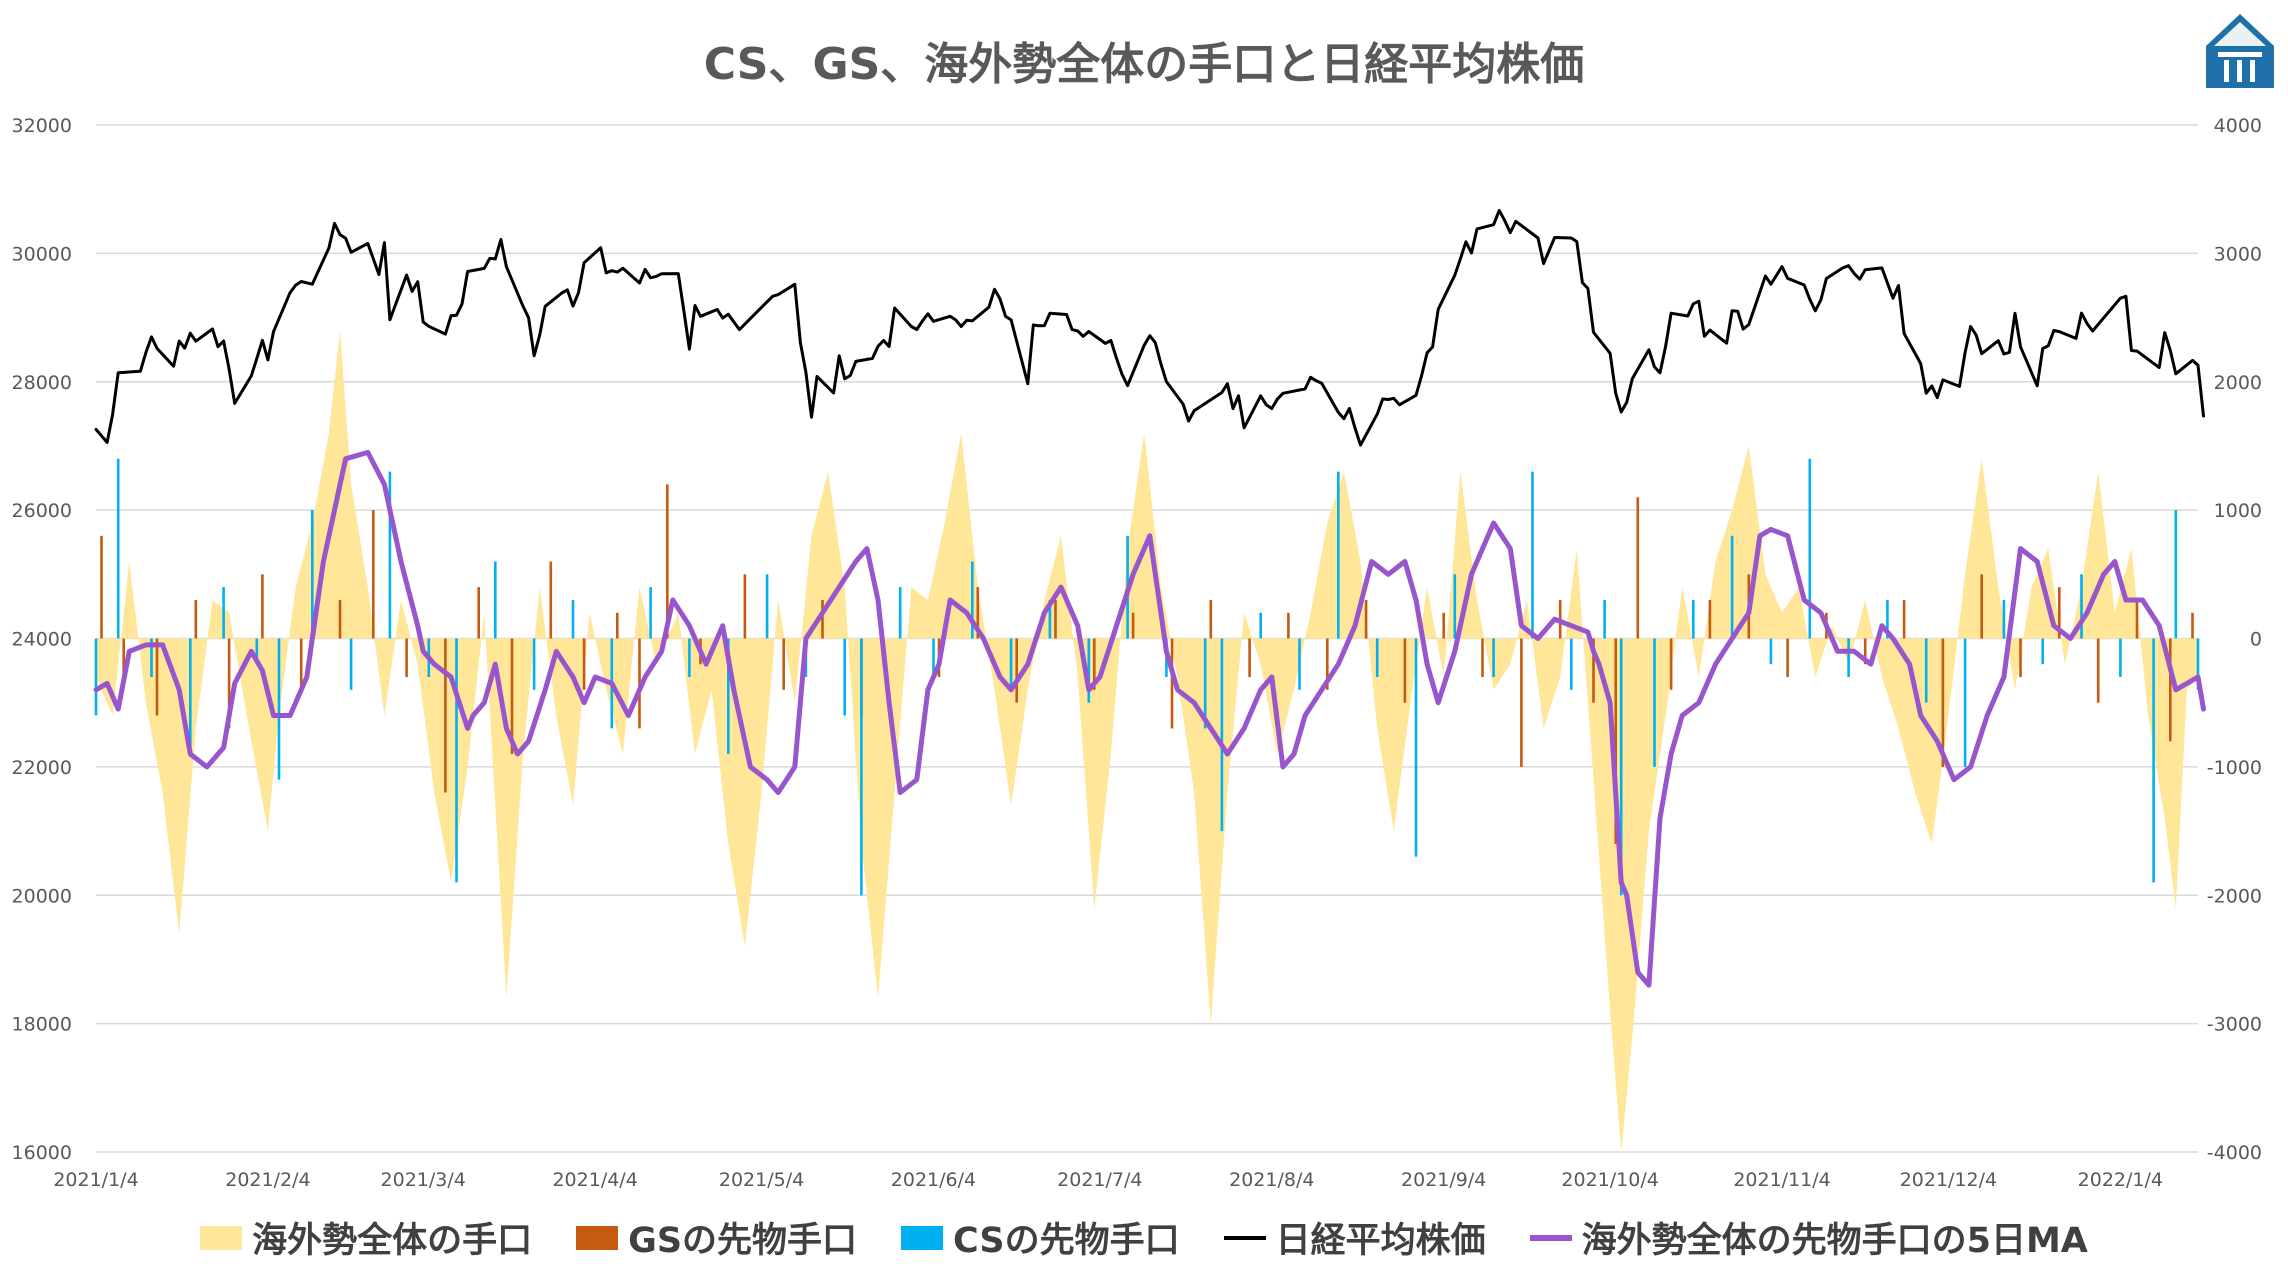  I want to click on x-tick-label: 2021/8/4, so click(1271, 1180).